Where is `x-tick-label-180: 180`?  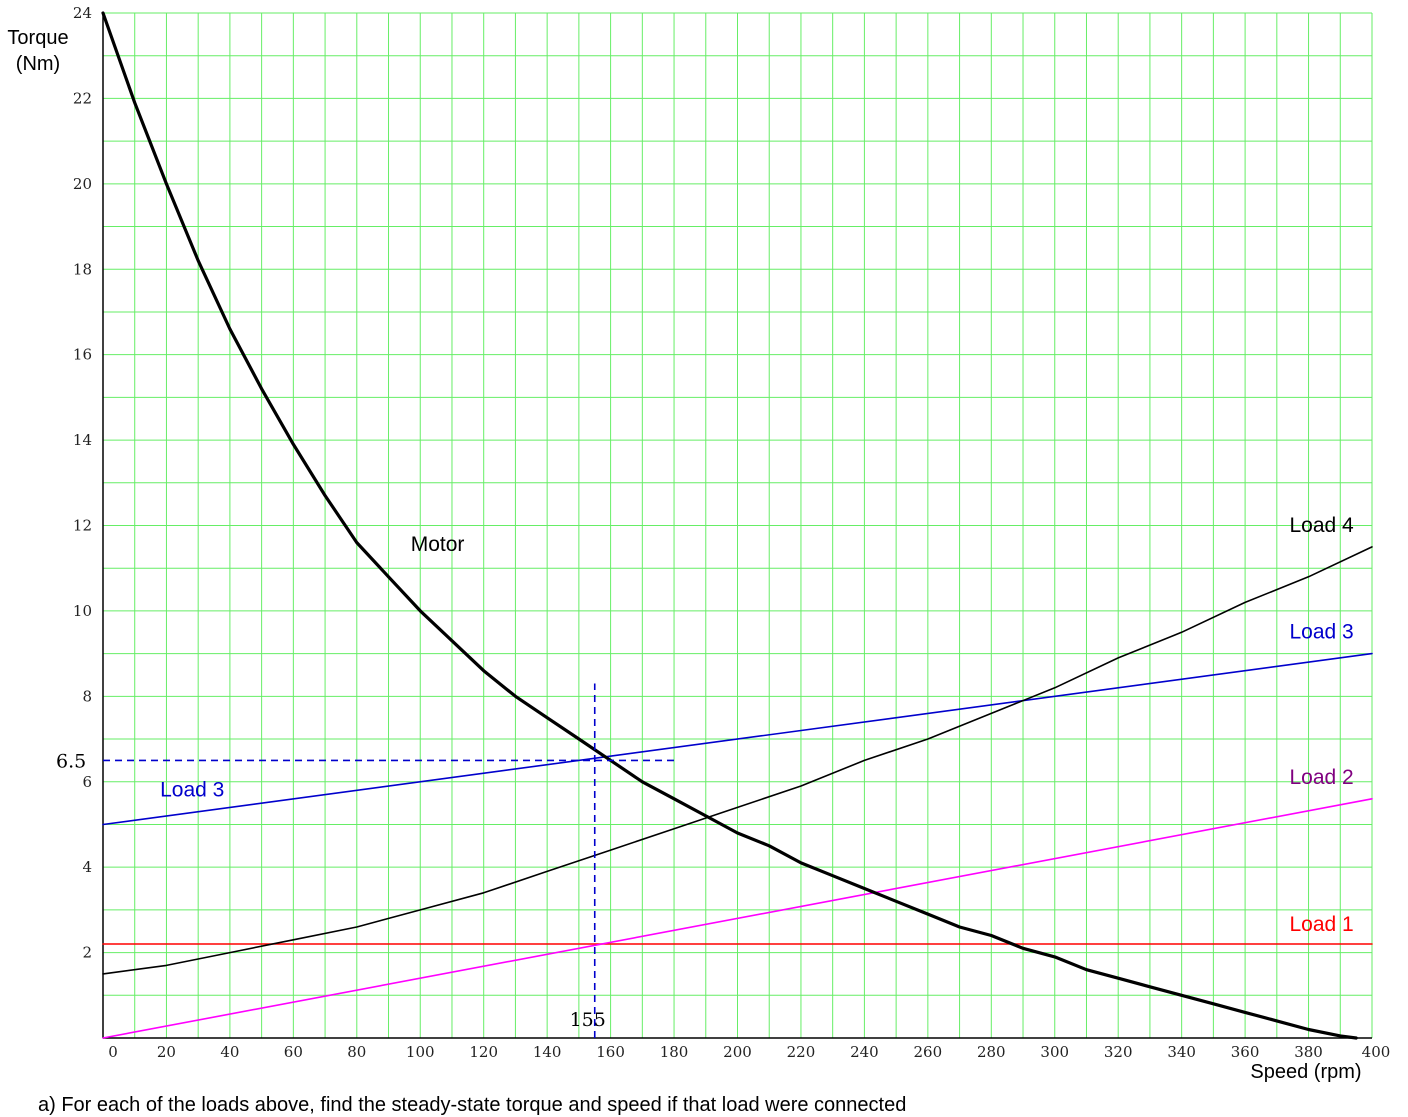
x-tick-label-180: 180 is located at coordinates (674, 1052).